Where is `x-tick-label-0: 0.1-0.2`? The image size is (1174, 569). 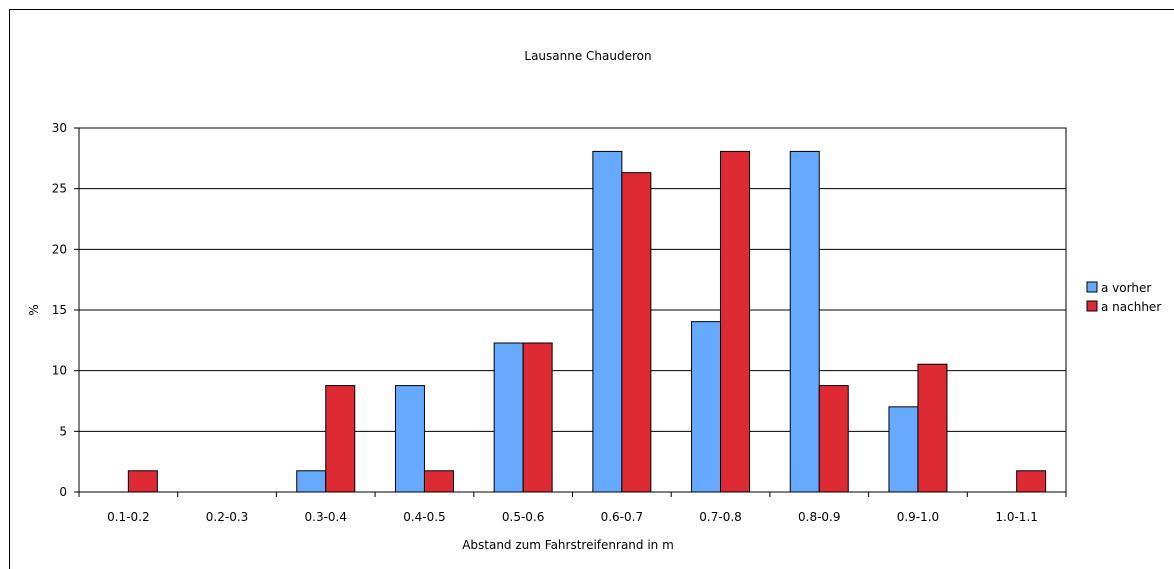
x-tick-label-0: 0.1-0.2 is located at coordinates (128, 517).